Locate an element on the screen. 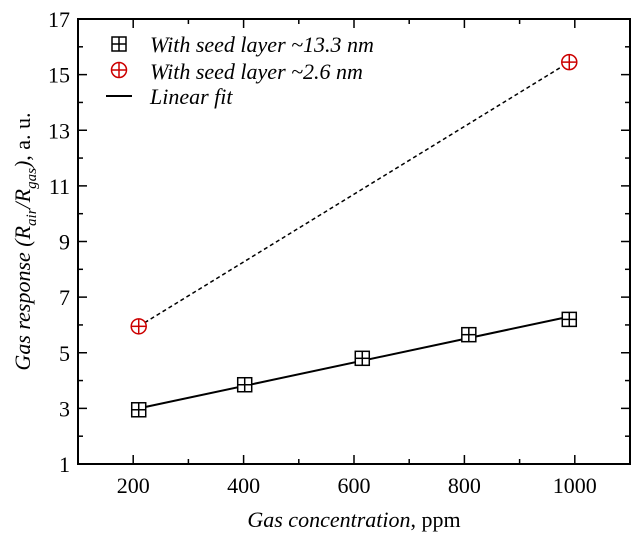 The width and height of the screenshot is (633, 534). y-axis-label: Gas response (Rair/Rgas), a. u. is located at coordinates (25, 241).